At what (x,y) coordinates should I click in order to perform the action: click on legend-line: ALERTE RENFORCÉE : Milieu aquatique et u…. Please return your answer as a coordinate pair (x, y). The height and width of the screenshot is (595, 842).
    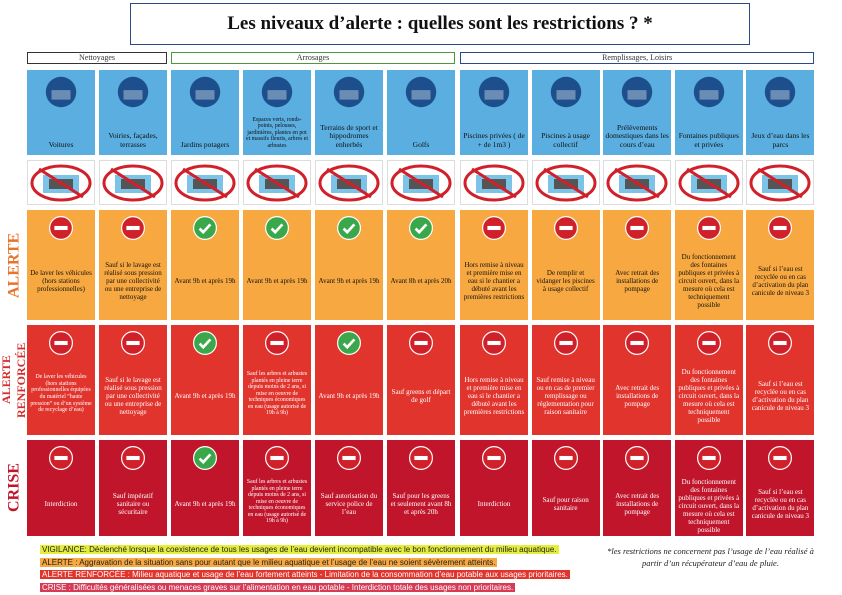
    Looking at the image, I should click on (305, 574).